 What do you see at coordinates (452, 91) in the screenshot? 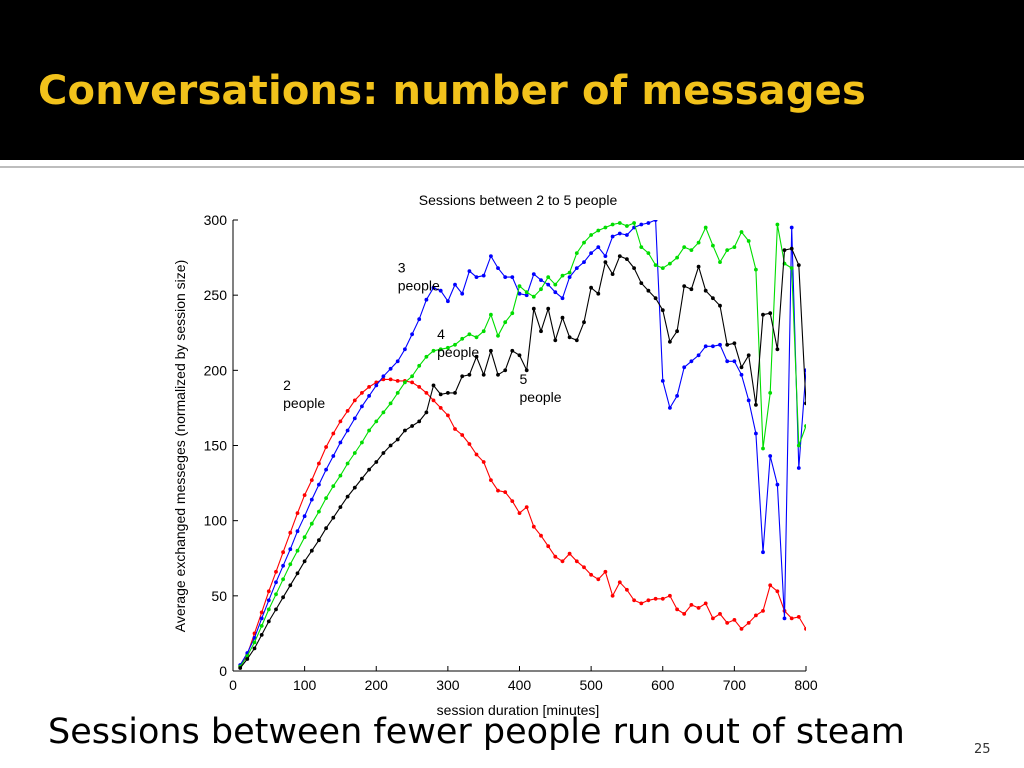
I see `slide-title: Conversations: number of messages` at bounding box center [452, 91].